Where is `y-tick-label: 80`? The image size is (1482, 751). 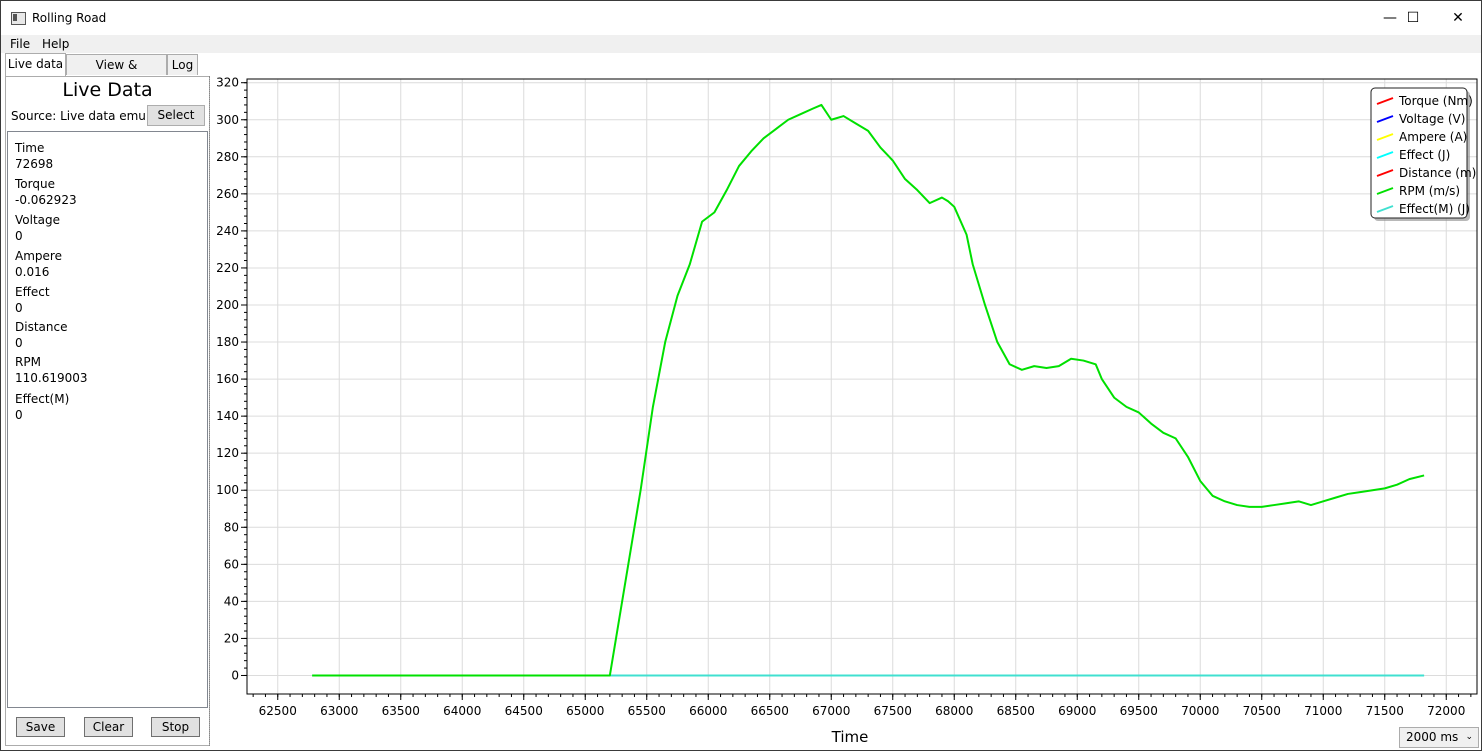
y-tick-label: 80 is located at coordinates (231, 527).